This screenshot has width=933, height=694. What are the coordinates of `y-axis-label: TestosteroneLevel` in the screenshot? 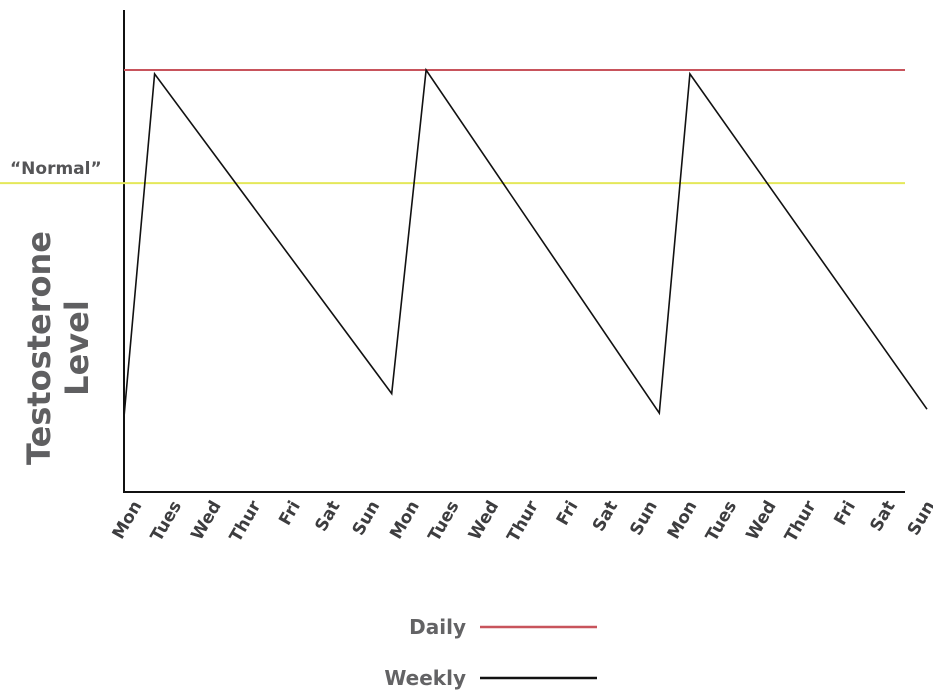 It's located at (58, 348).